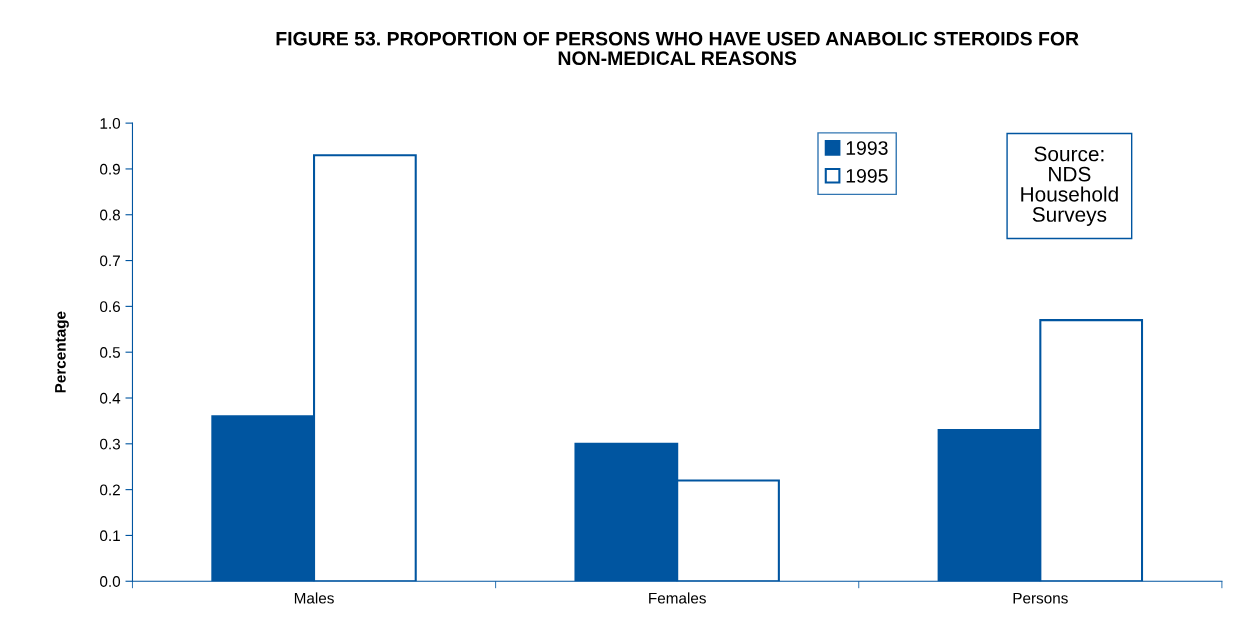  What do you see at coordinates (867, 175) in the screenshot?
I see `legend-label: 1995` at bounding box center [867, 175].